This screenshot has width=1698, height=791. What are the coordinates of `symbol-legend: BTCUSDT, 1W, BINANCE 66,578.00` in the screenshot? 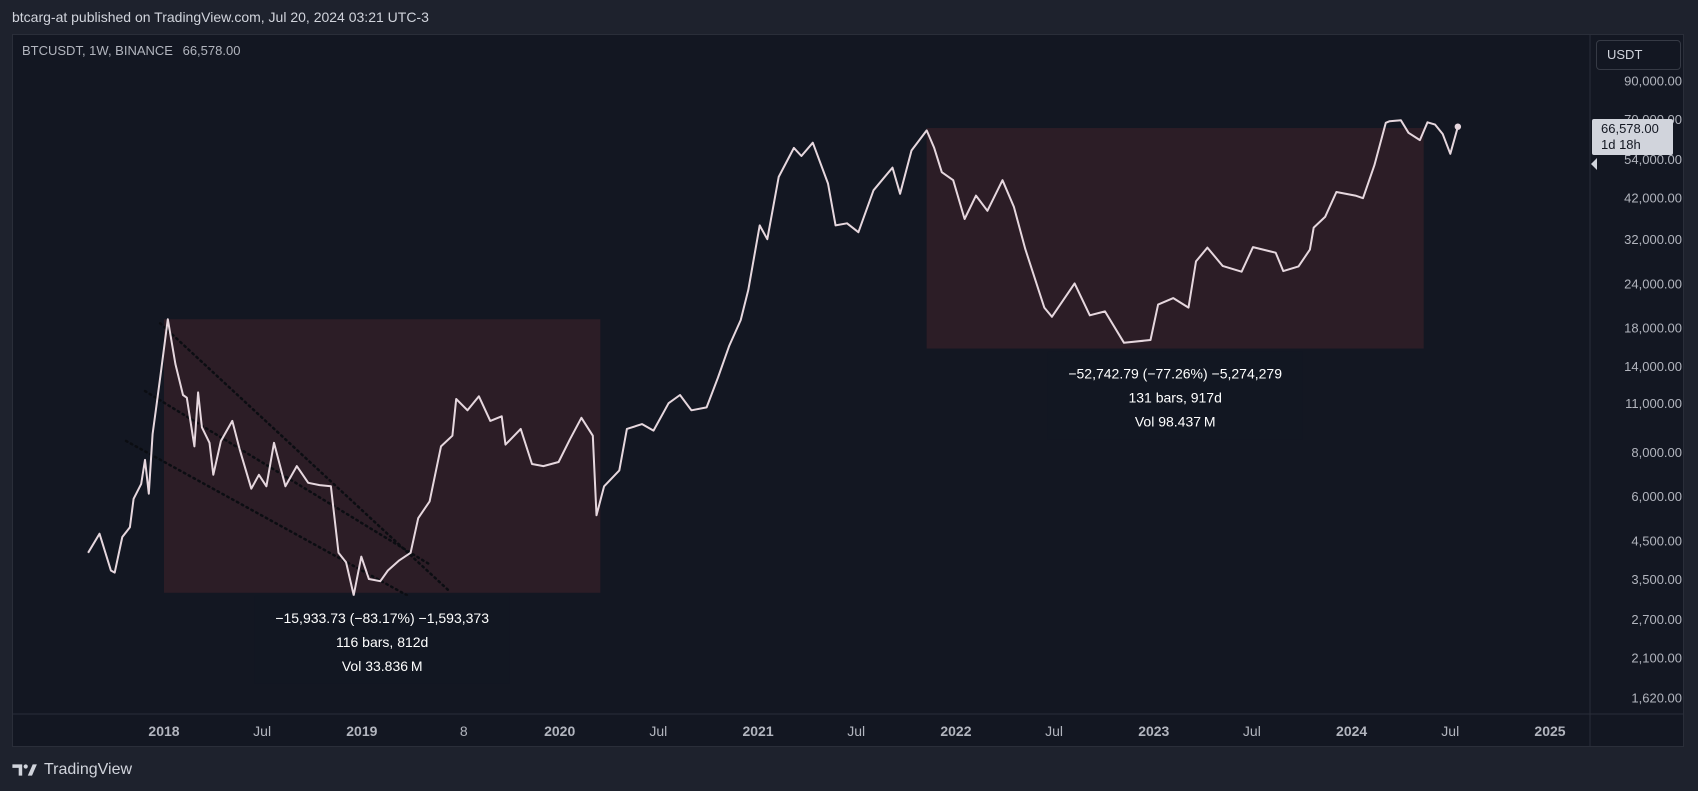 It's located at (131, 50).